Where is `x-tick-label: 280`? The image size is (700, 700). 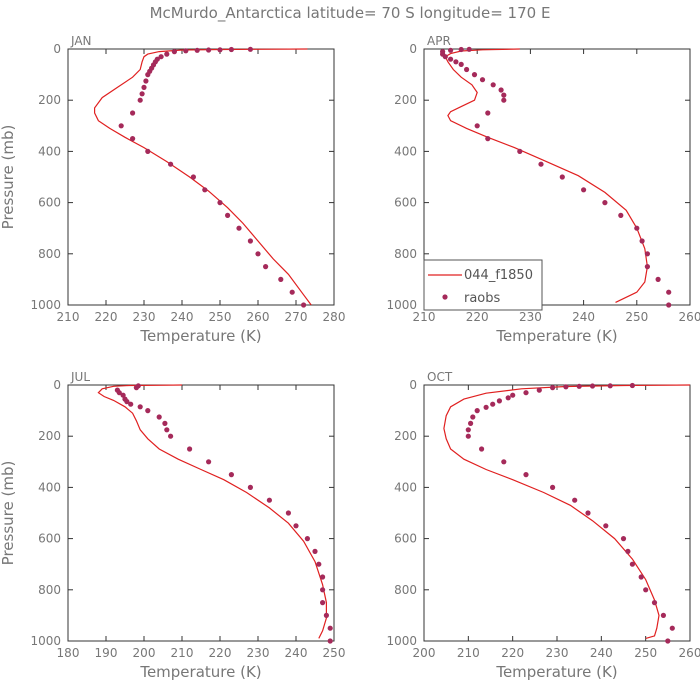 x-tick-label: 280 is located at coordinates (334, 317).